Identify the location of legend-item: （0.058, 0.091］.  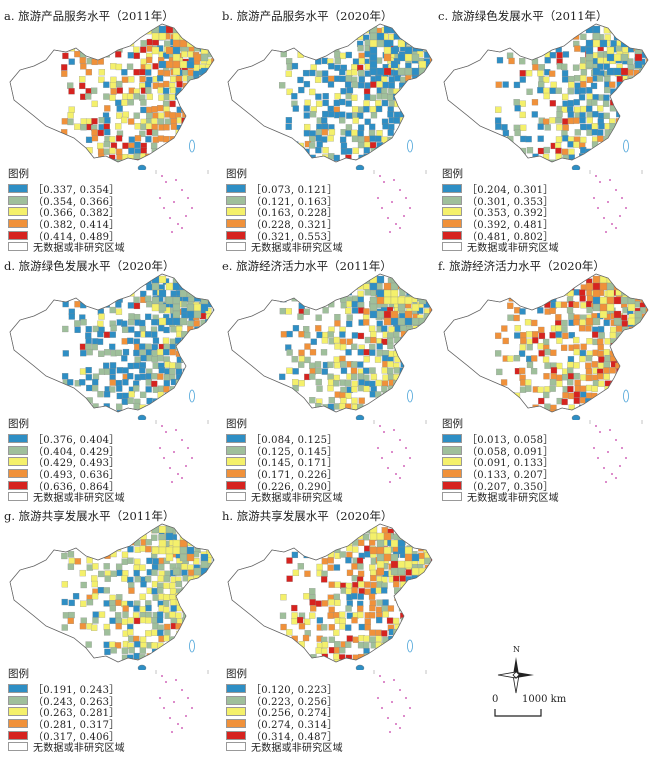
(500, 451).